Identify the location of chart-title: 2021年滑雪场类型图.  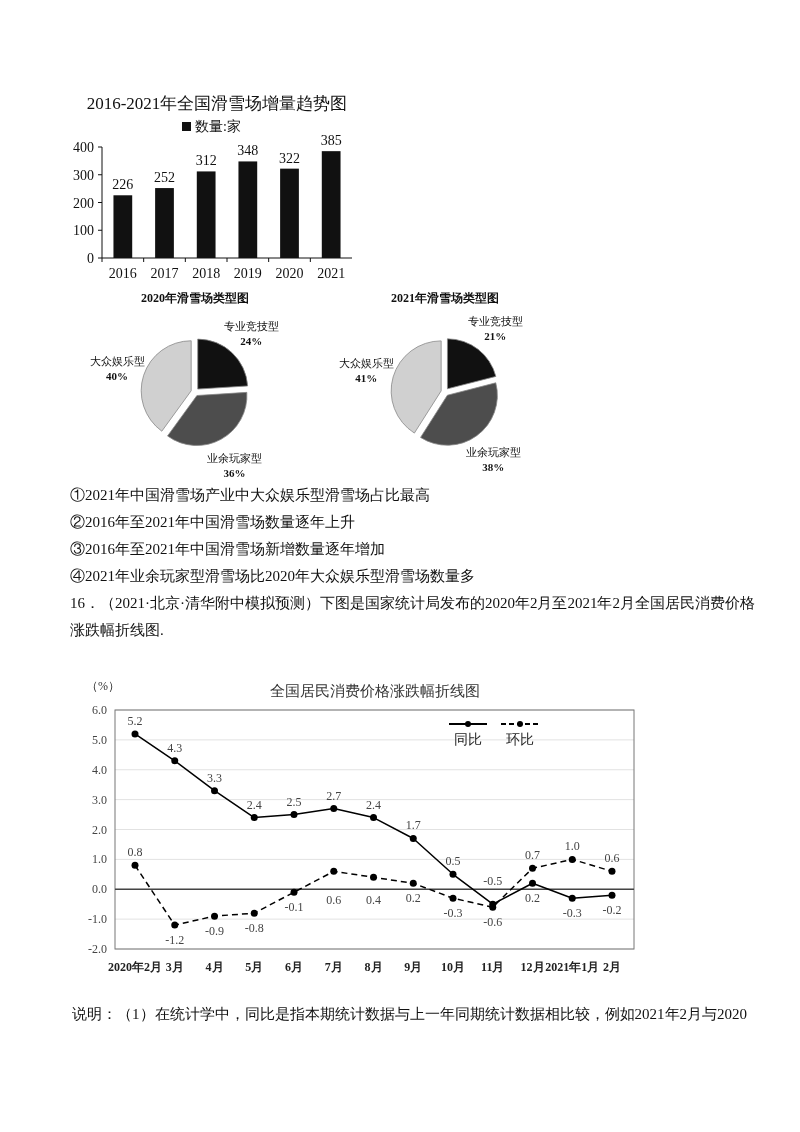
(445, 298).